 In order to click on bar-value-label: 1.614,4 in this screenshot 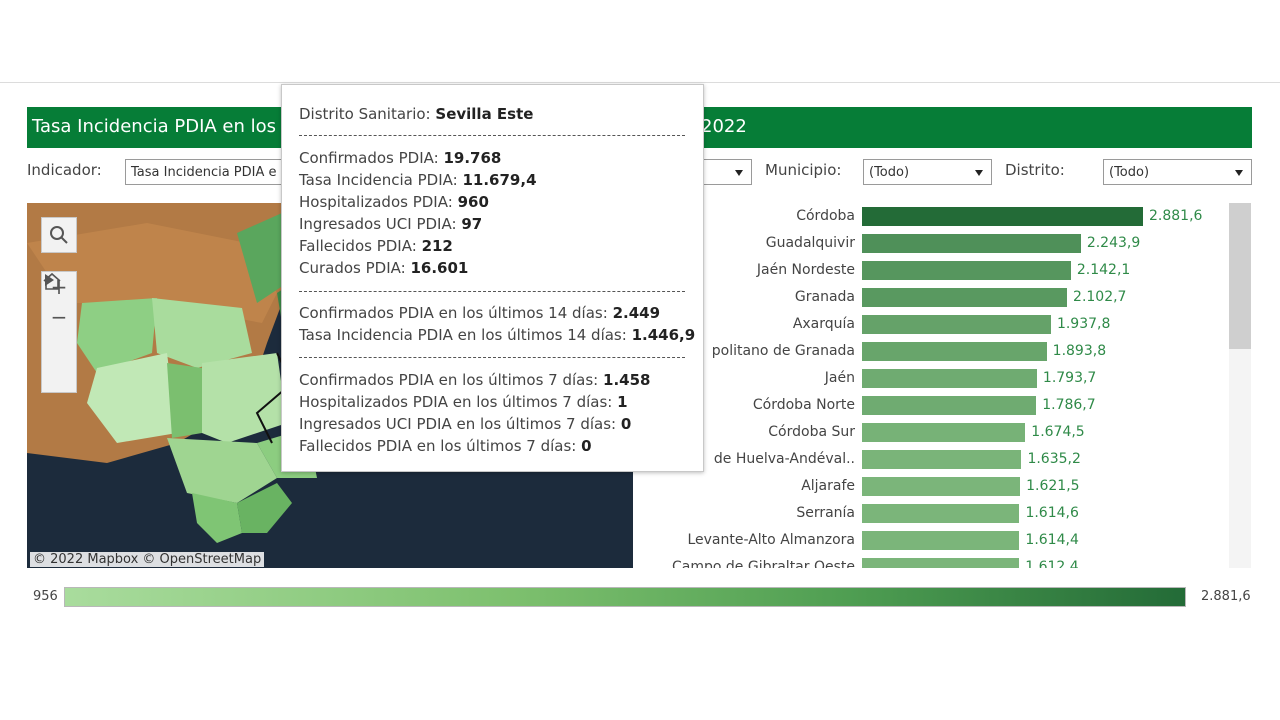, I will do `click(1052, 540)`.